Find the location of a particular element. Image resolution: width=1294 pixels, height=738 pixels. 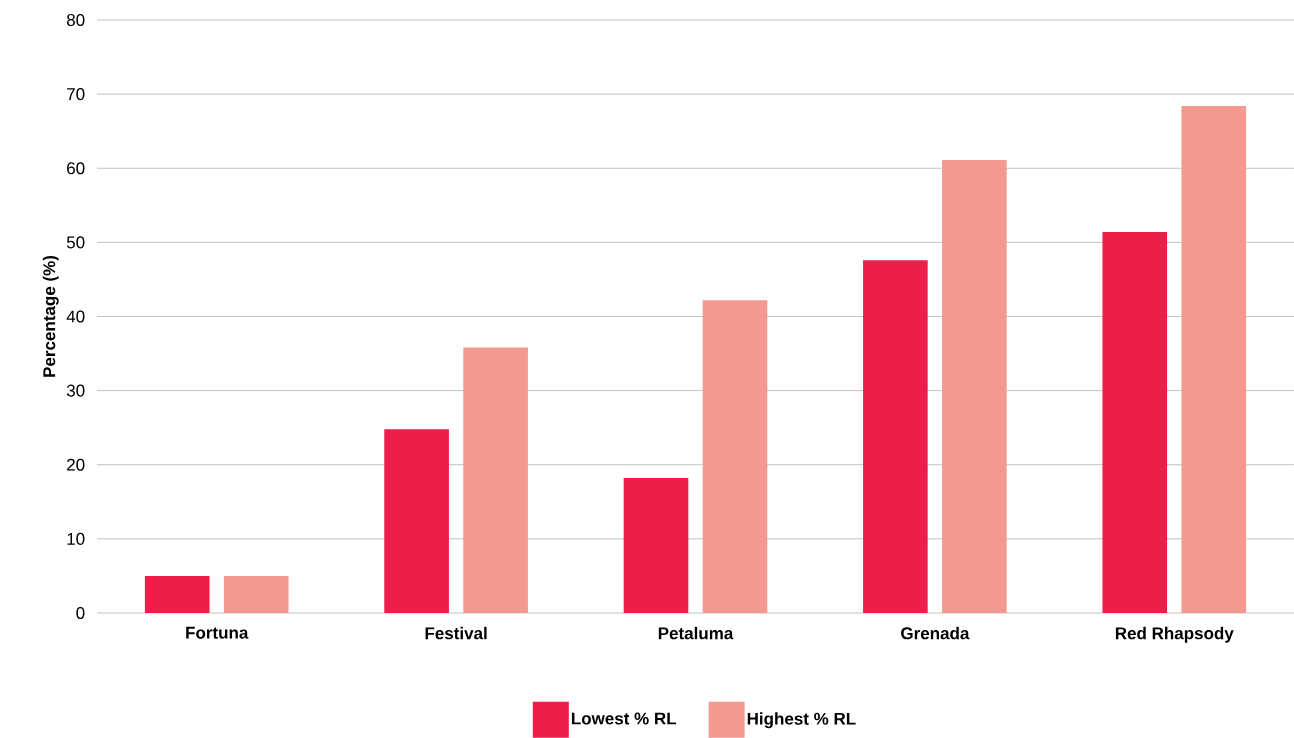

y-tick-label: 40 is located at coordinates (75, 316).